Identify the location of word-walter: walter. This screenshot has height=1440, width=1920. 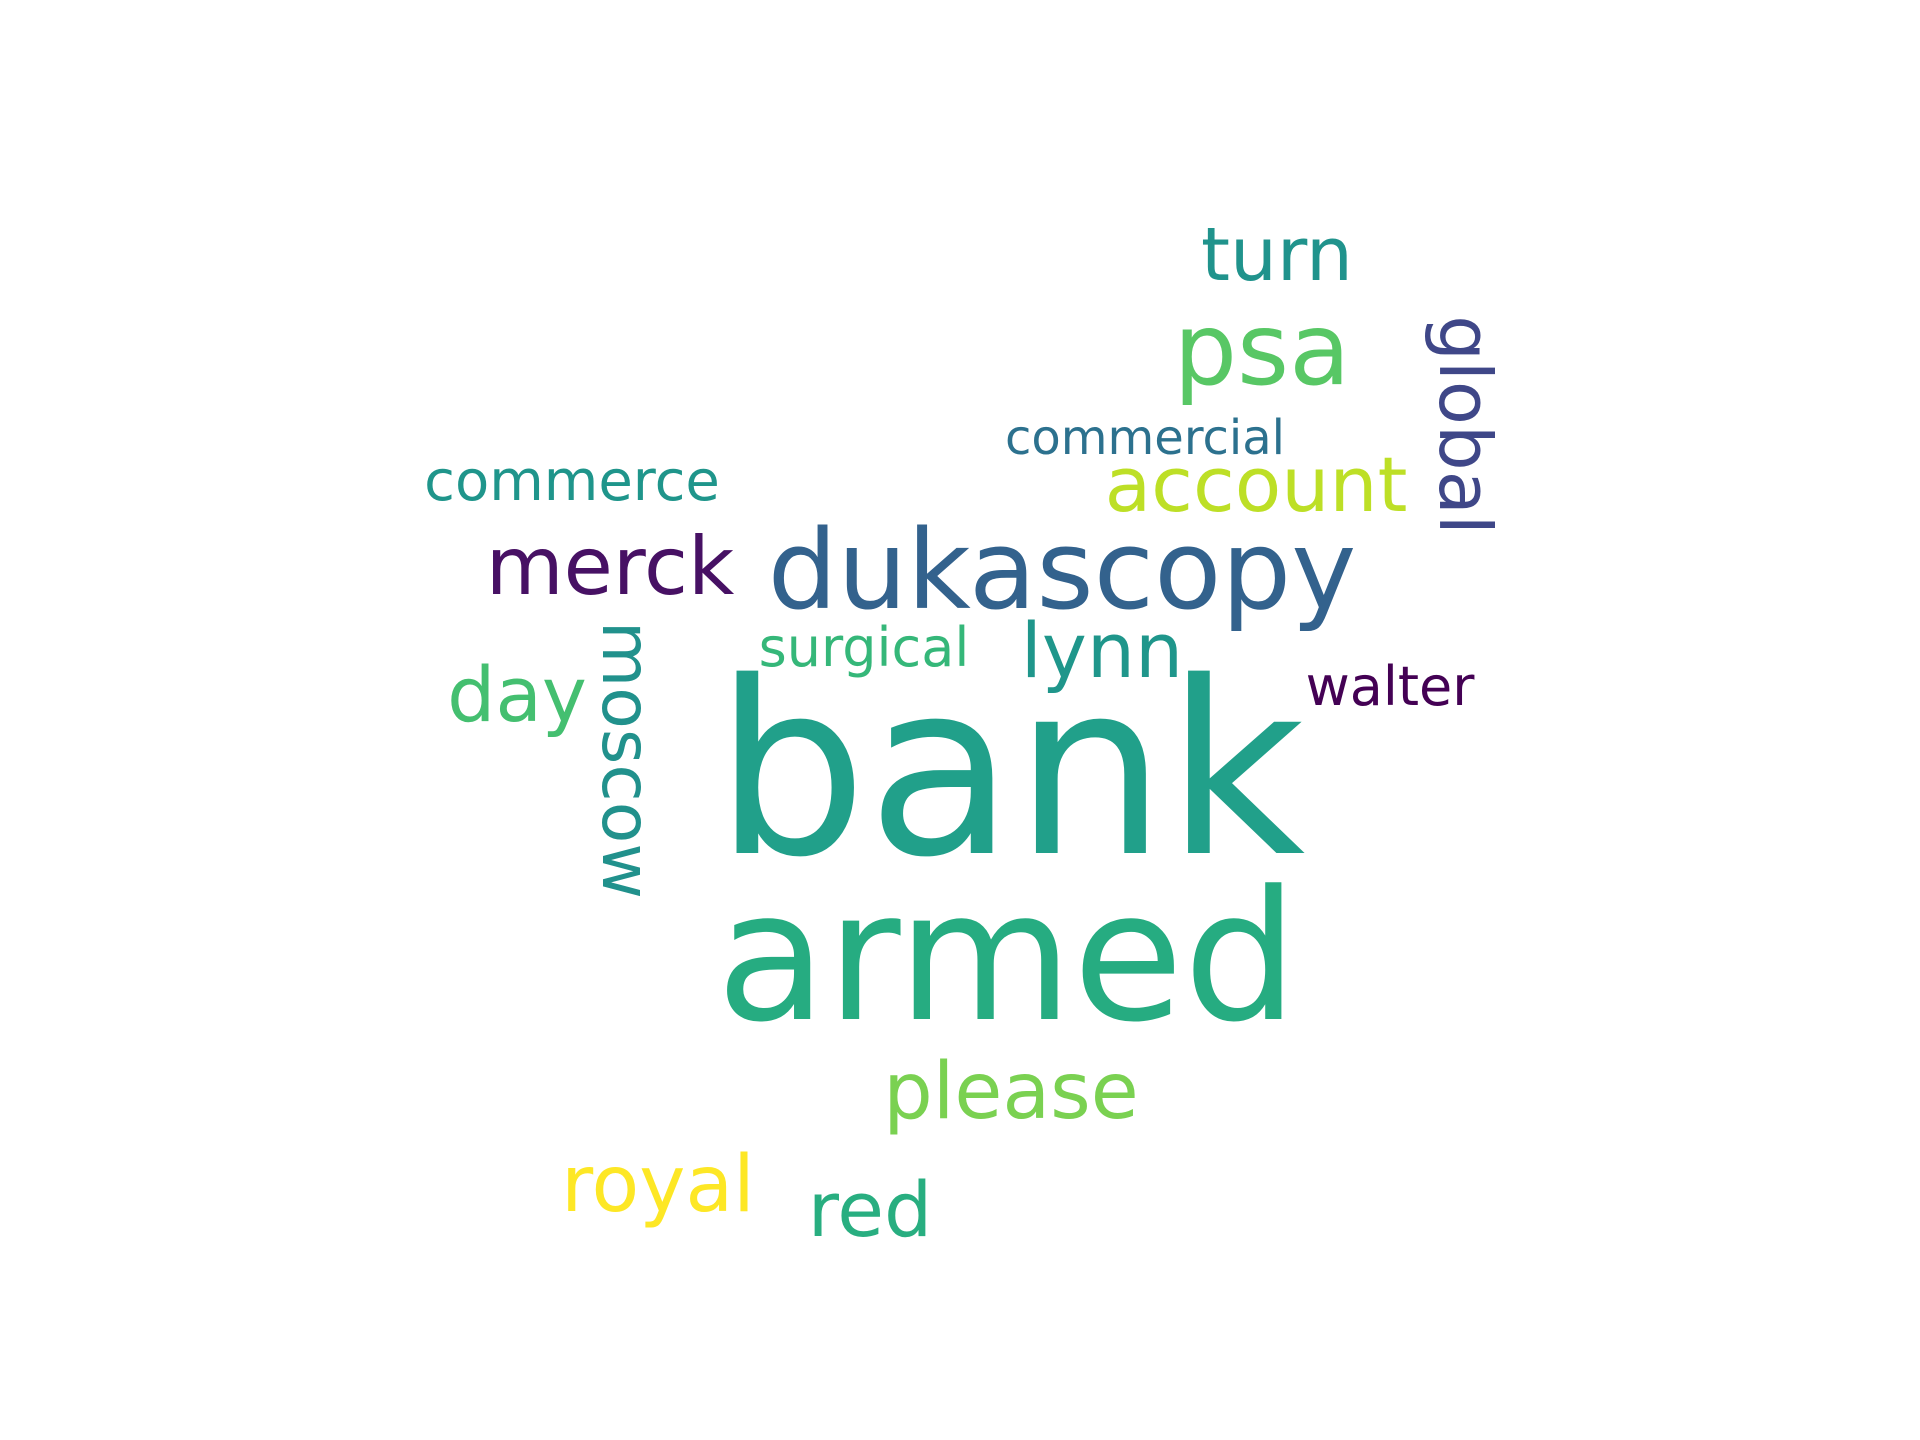
(1390, 686).